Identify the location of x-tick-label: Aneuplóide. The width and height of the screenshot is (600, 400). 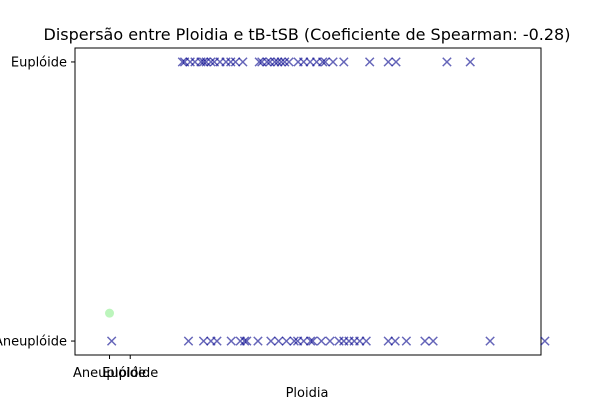
(109, 373).